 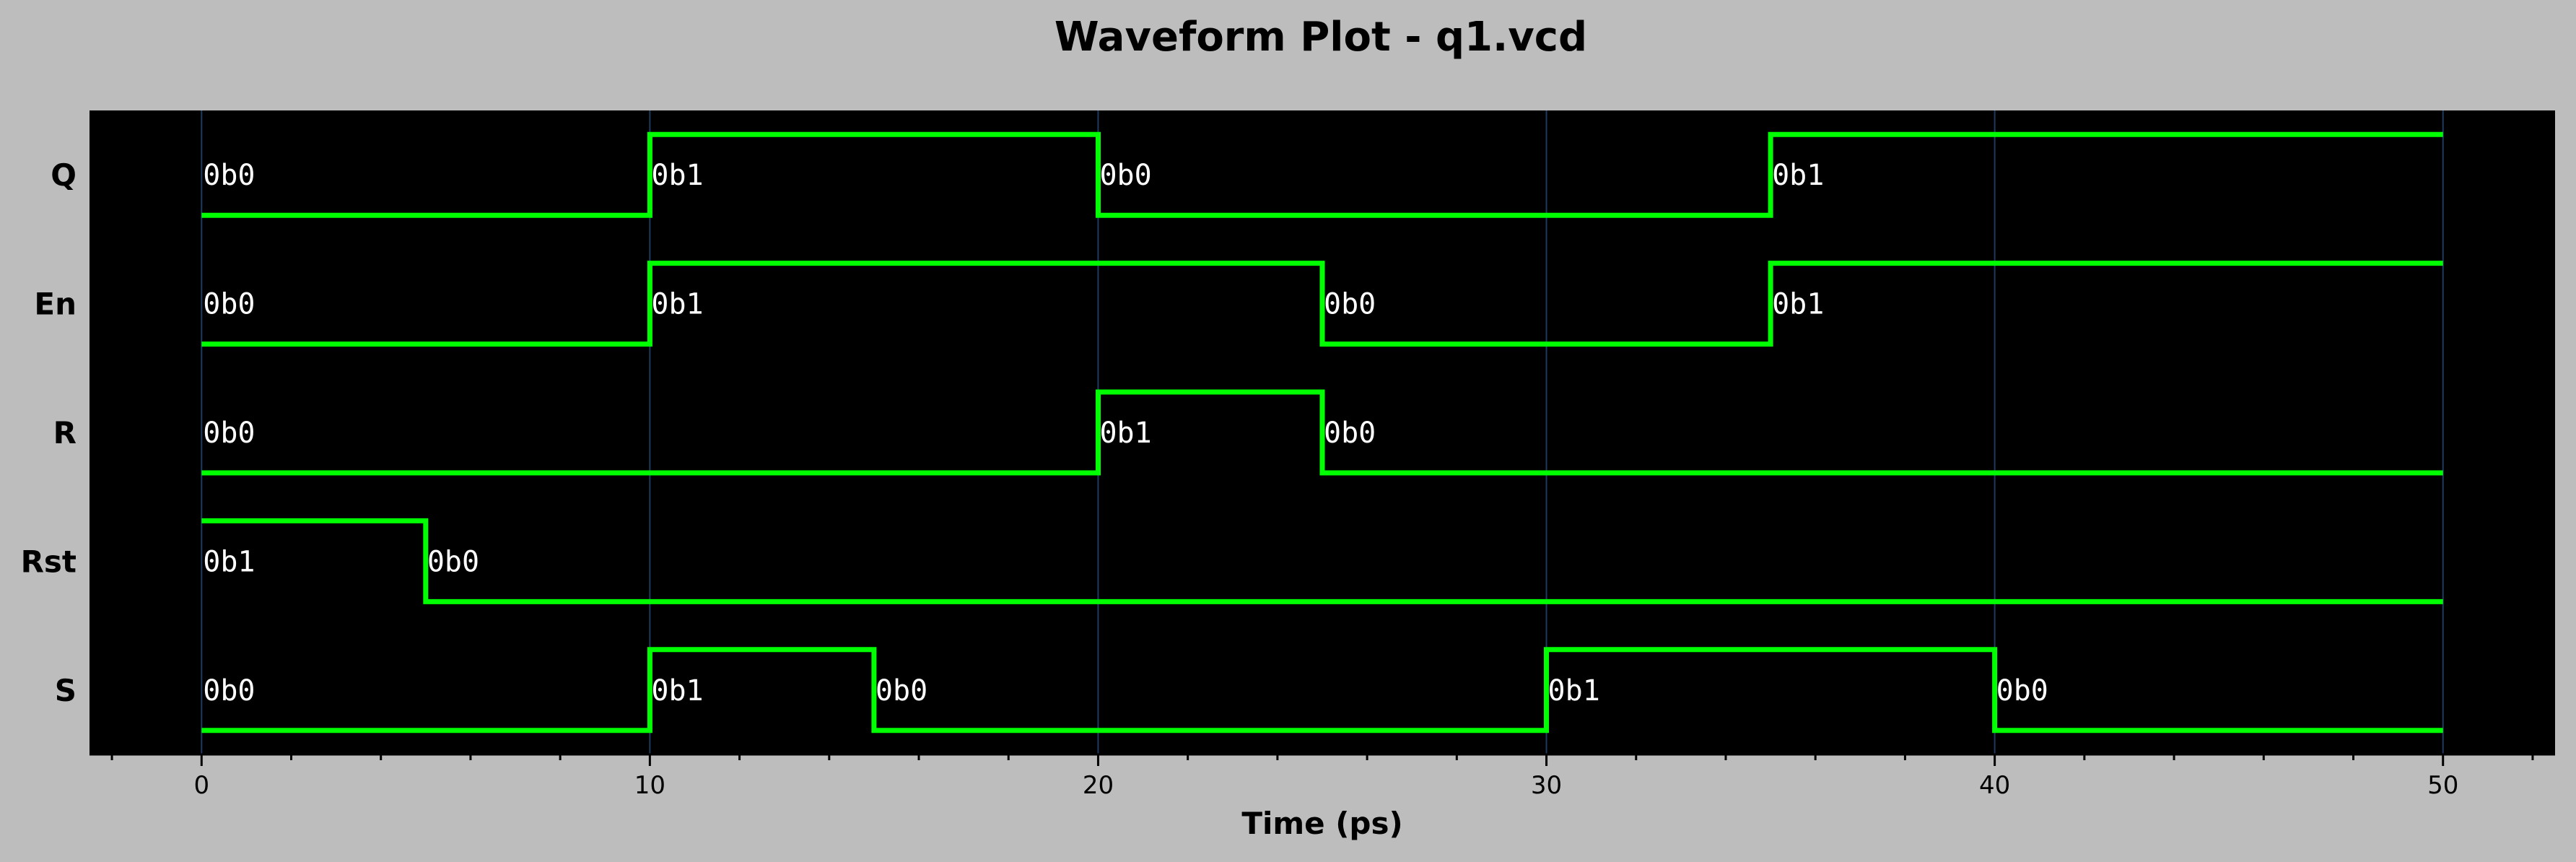 What do you see at coordinates (55, 304) in the screenshot?
I see `signal-label-en: En` at bounding box center [55, 304].